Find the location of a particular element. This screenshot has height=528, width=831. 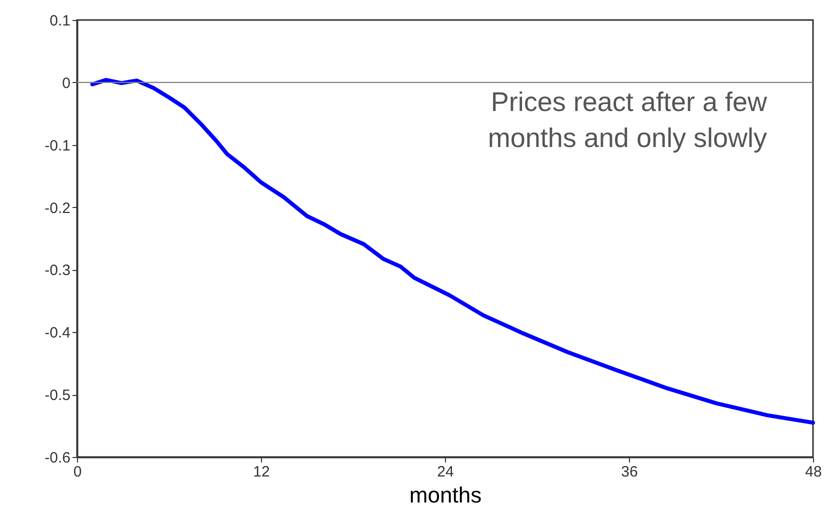

y-tick-label: 0 is located at coordinates (66, 83).